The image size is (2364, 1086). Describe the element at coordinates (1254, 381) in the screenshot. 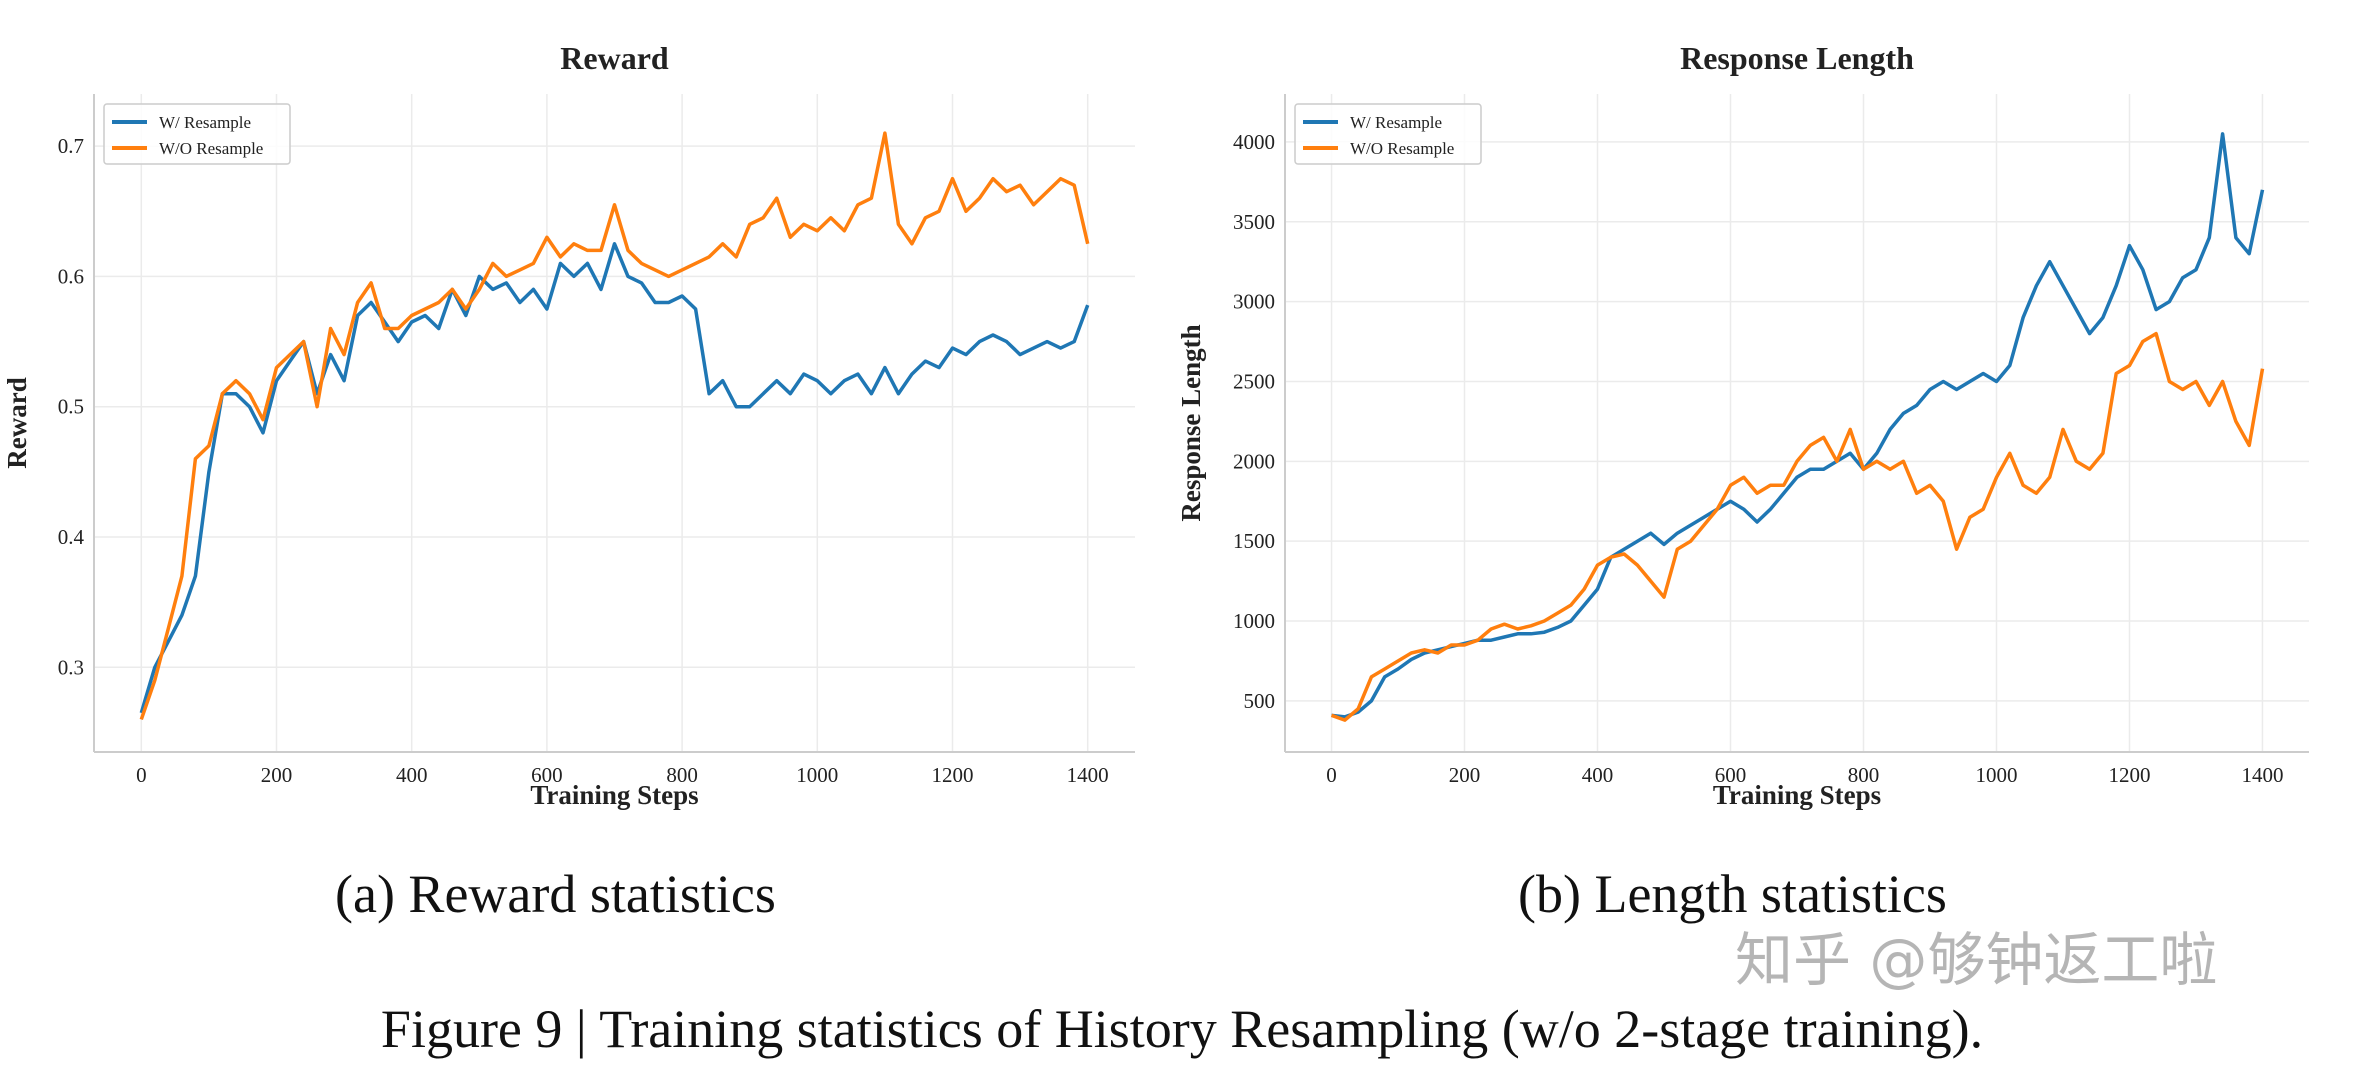

I see `y-tick-label: 2500` at that location.